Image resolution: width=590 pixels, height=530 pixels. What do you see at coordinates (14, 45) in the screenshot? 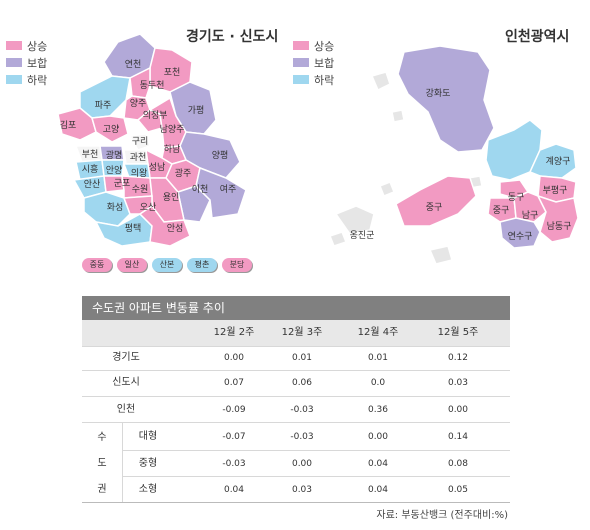
I see `legend-rise-swatch` at bounding box center [14, 45].